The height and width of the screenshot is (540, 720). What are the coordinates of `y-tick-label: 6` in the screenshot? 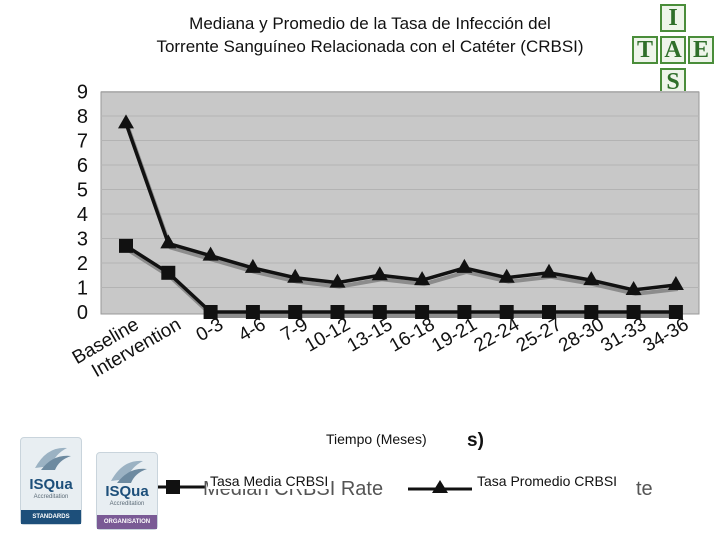 It's located at (82, 166).